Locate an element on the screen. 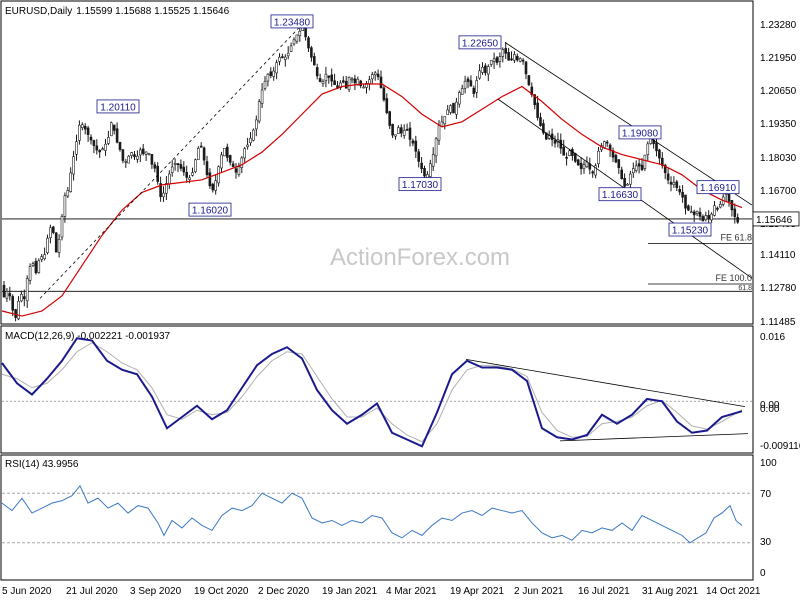 Image resolution: width=800 pixels, height=600 pixels. price-level-label: 1.22650 is located at coordinates (480, 43).